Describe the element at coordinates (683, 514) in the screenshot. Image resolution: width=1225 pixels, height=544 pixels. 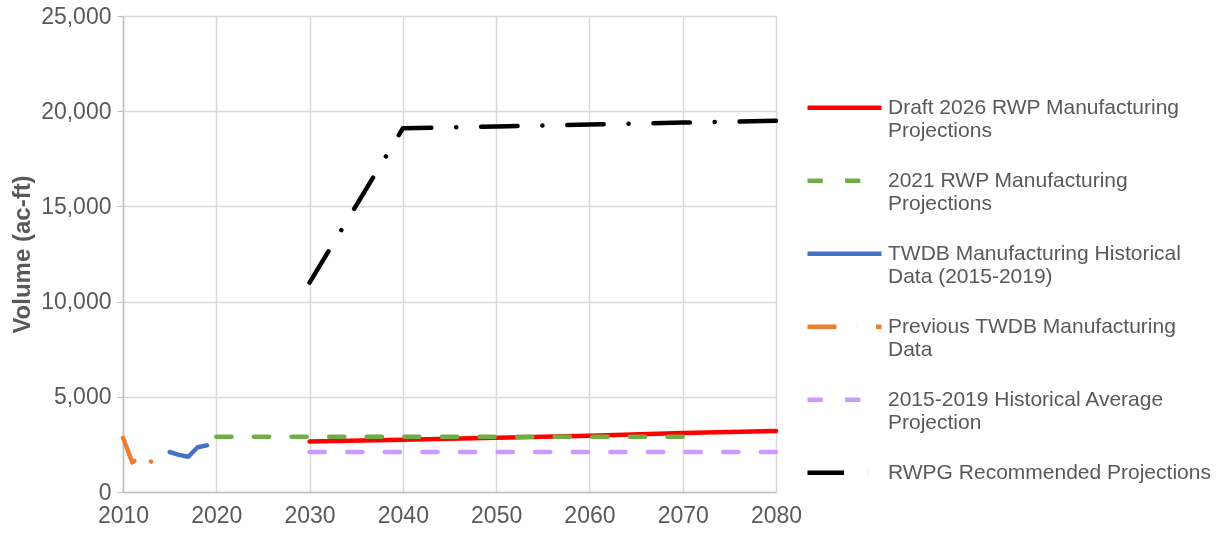
I see `x-tick-label: 2070` at that location.